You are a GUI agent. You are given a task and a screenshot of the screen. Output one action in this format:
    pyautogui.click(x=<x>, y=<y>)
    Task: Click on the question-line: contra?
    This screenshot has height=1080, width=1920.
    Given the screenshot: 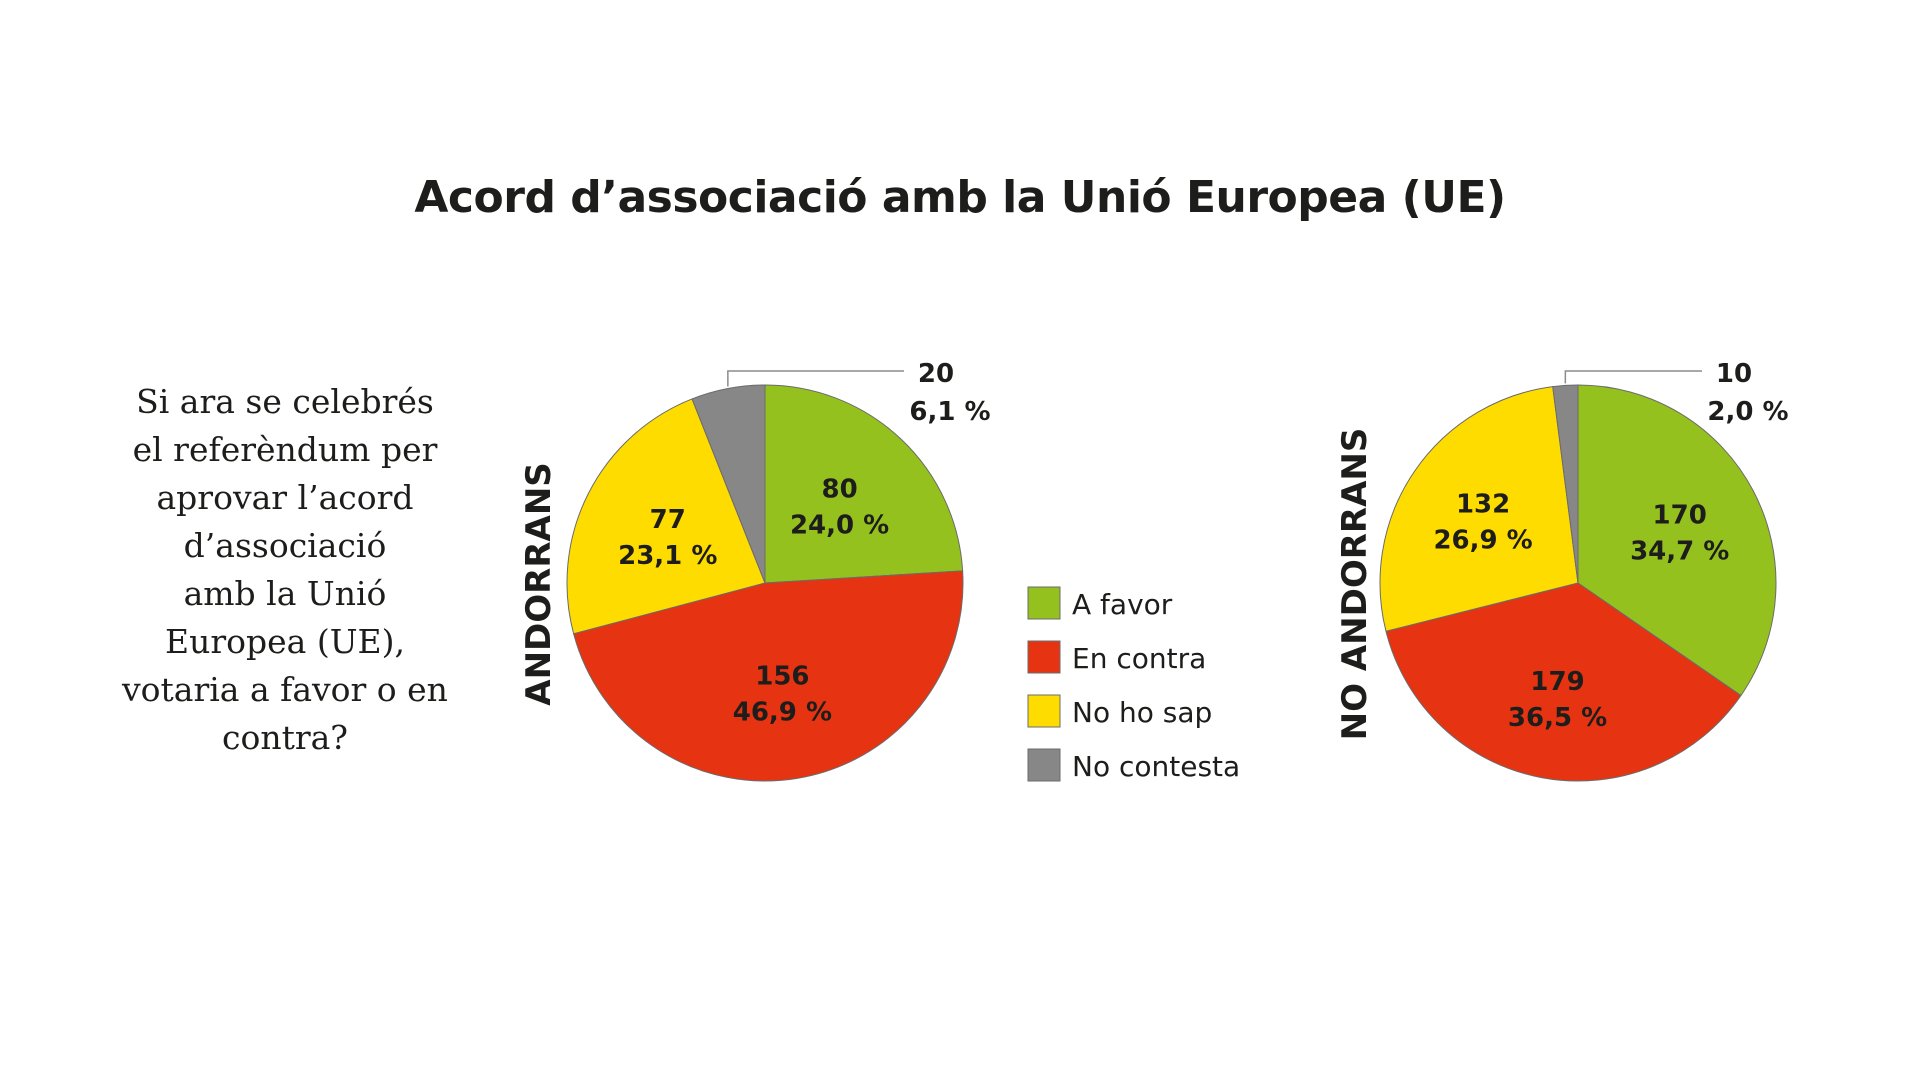 What is the action you would take?
    pyautogui.click(x=284, y=737)
    